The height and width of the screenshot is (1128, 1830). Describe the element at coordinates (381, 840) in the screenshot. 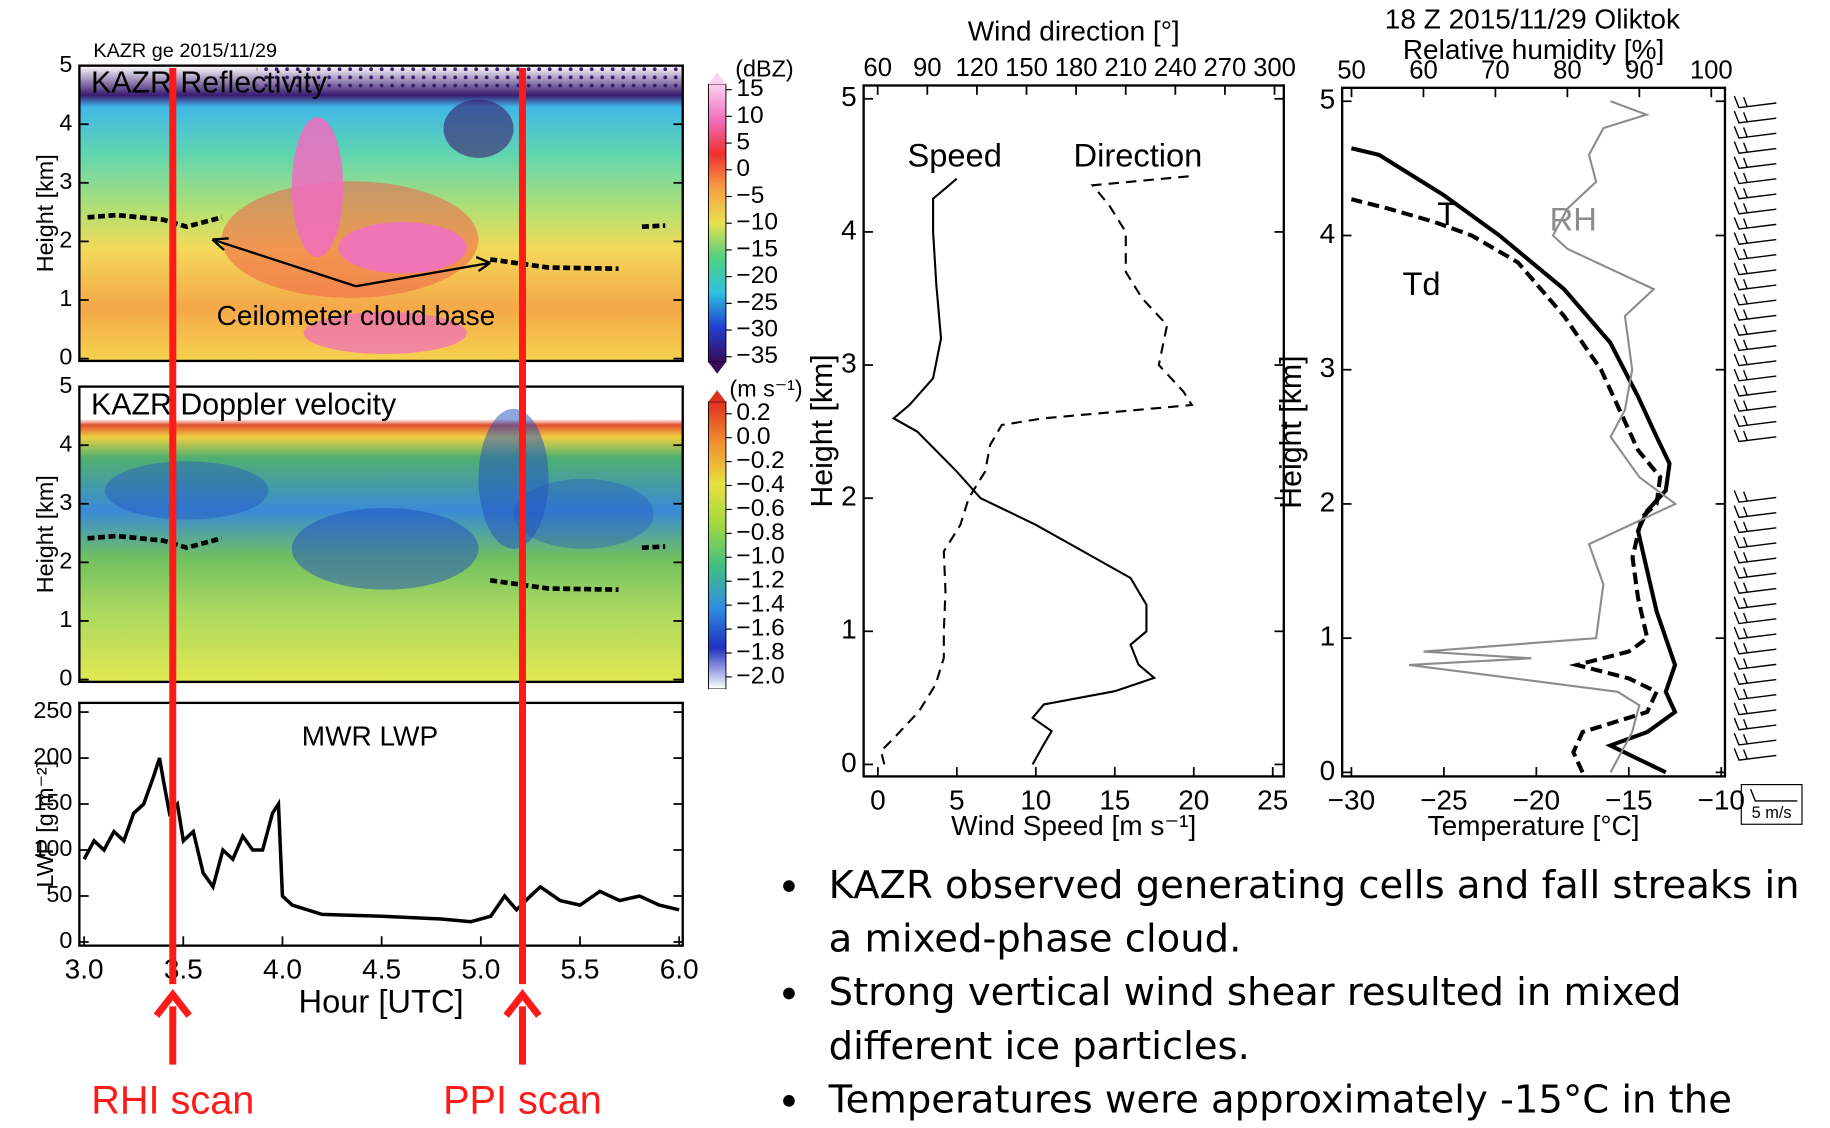

I see `lwp-line` at that location.